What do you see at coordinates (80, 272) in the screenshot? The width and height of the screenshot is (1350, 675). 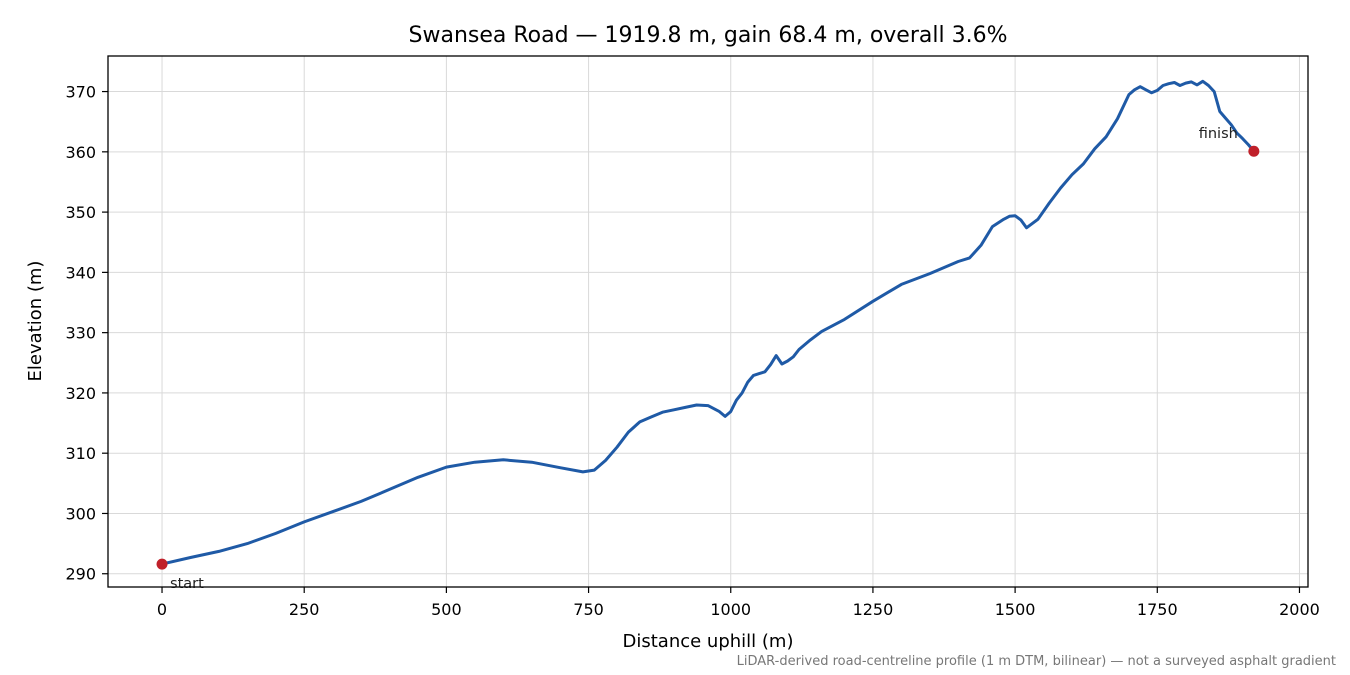 I see `y-tick-label: 340` at bounding box center [80, 272].